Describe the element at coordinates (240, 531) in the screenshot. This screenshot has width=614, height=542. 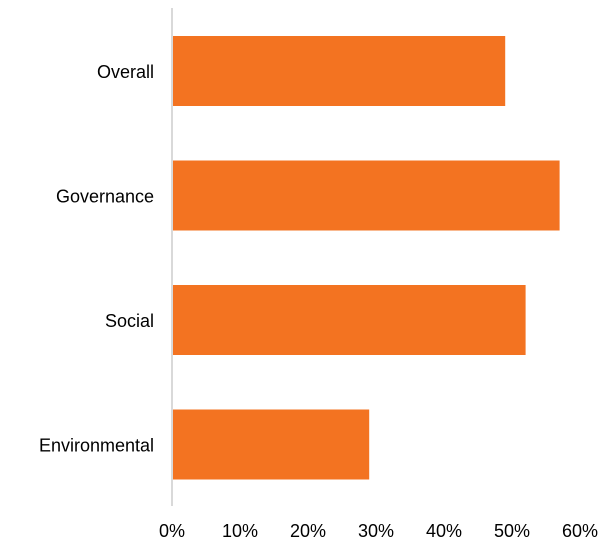
I see `x-tick-label: 10%` at that location.